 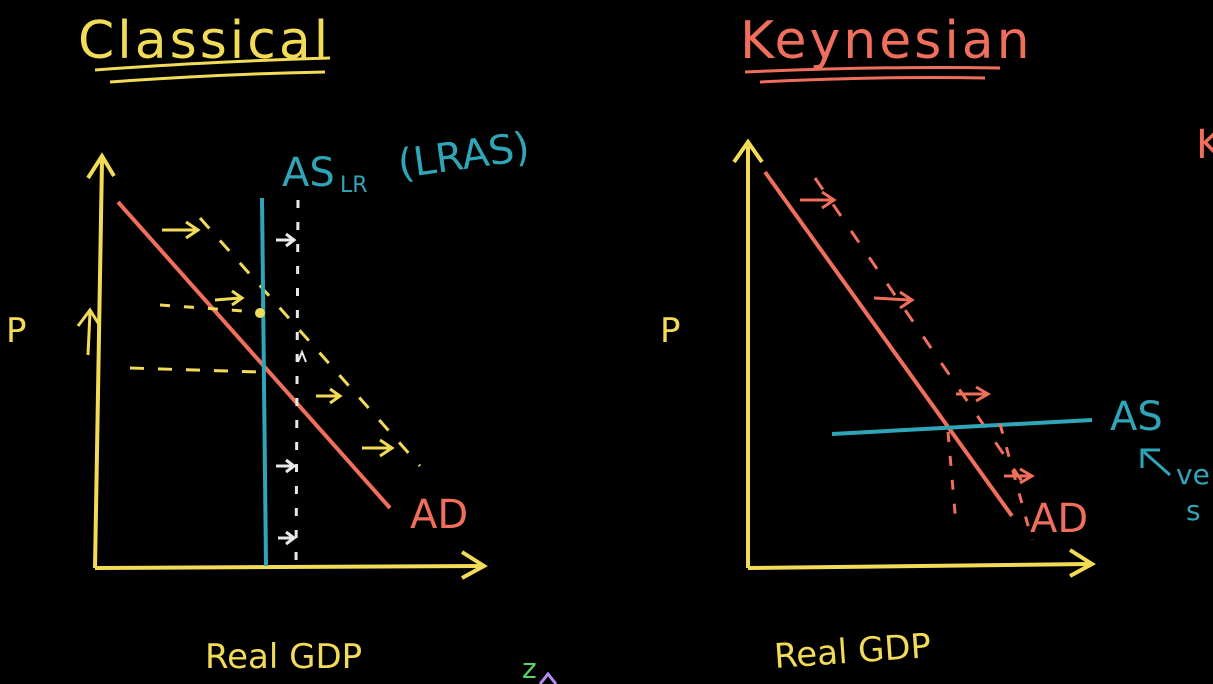 I want to click on partial-scribble-bottom: z, so click(x=529, y=668).